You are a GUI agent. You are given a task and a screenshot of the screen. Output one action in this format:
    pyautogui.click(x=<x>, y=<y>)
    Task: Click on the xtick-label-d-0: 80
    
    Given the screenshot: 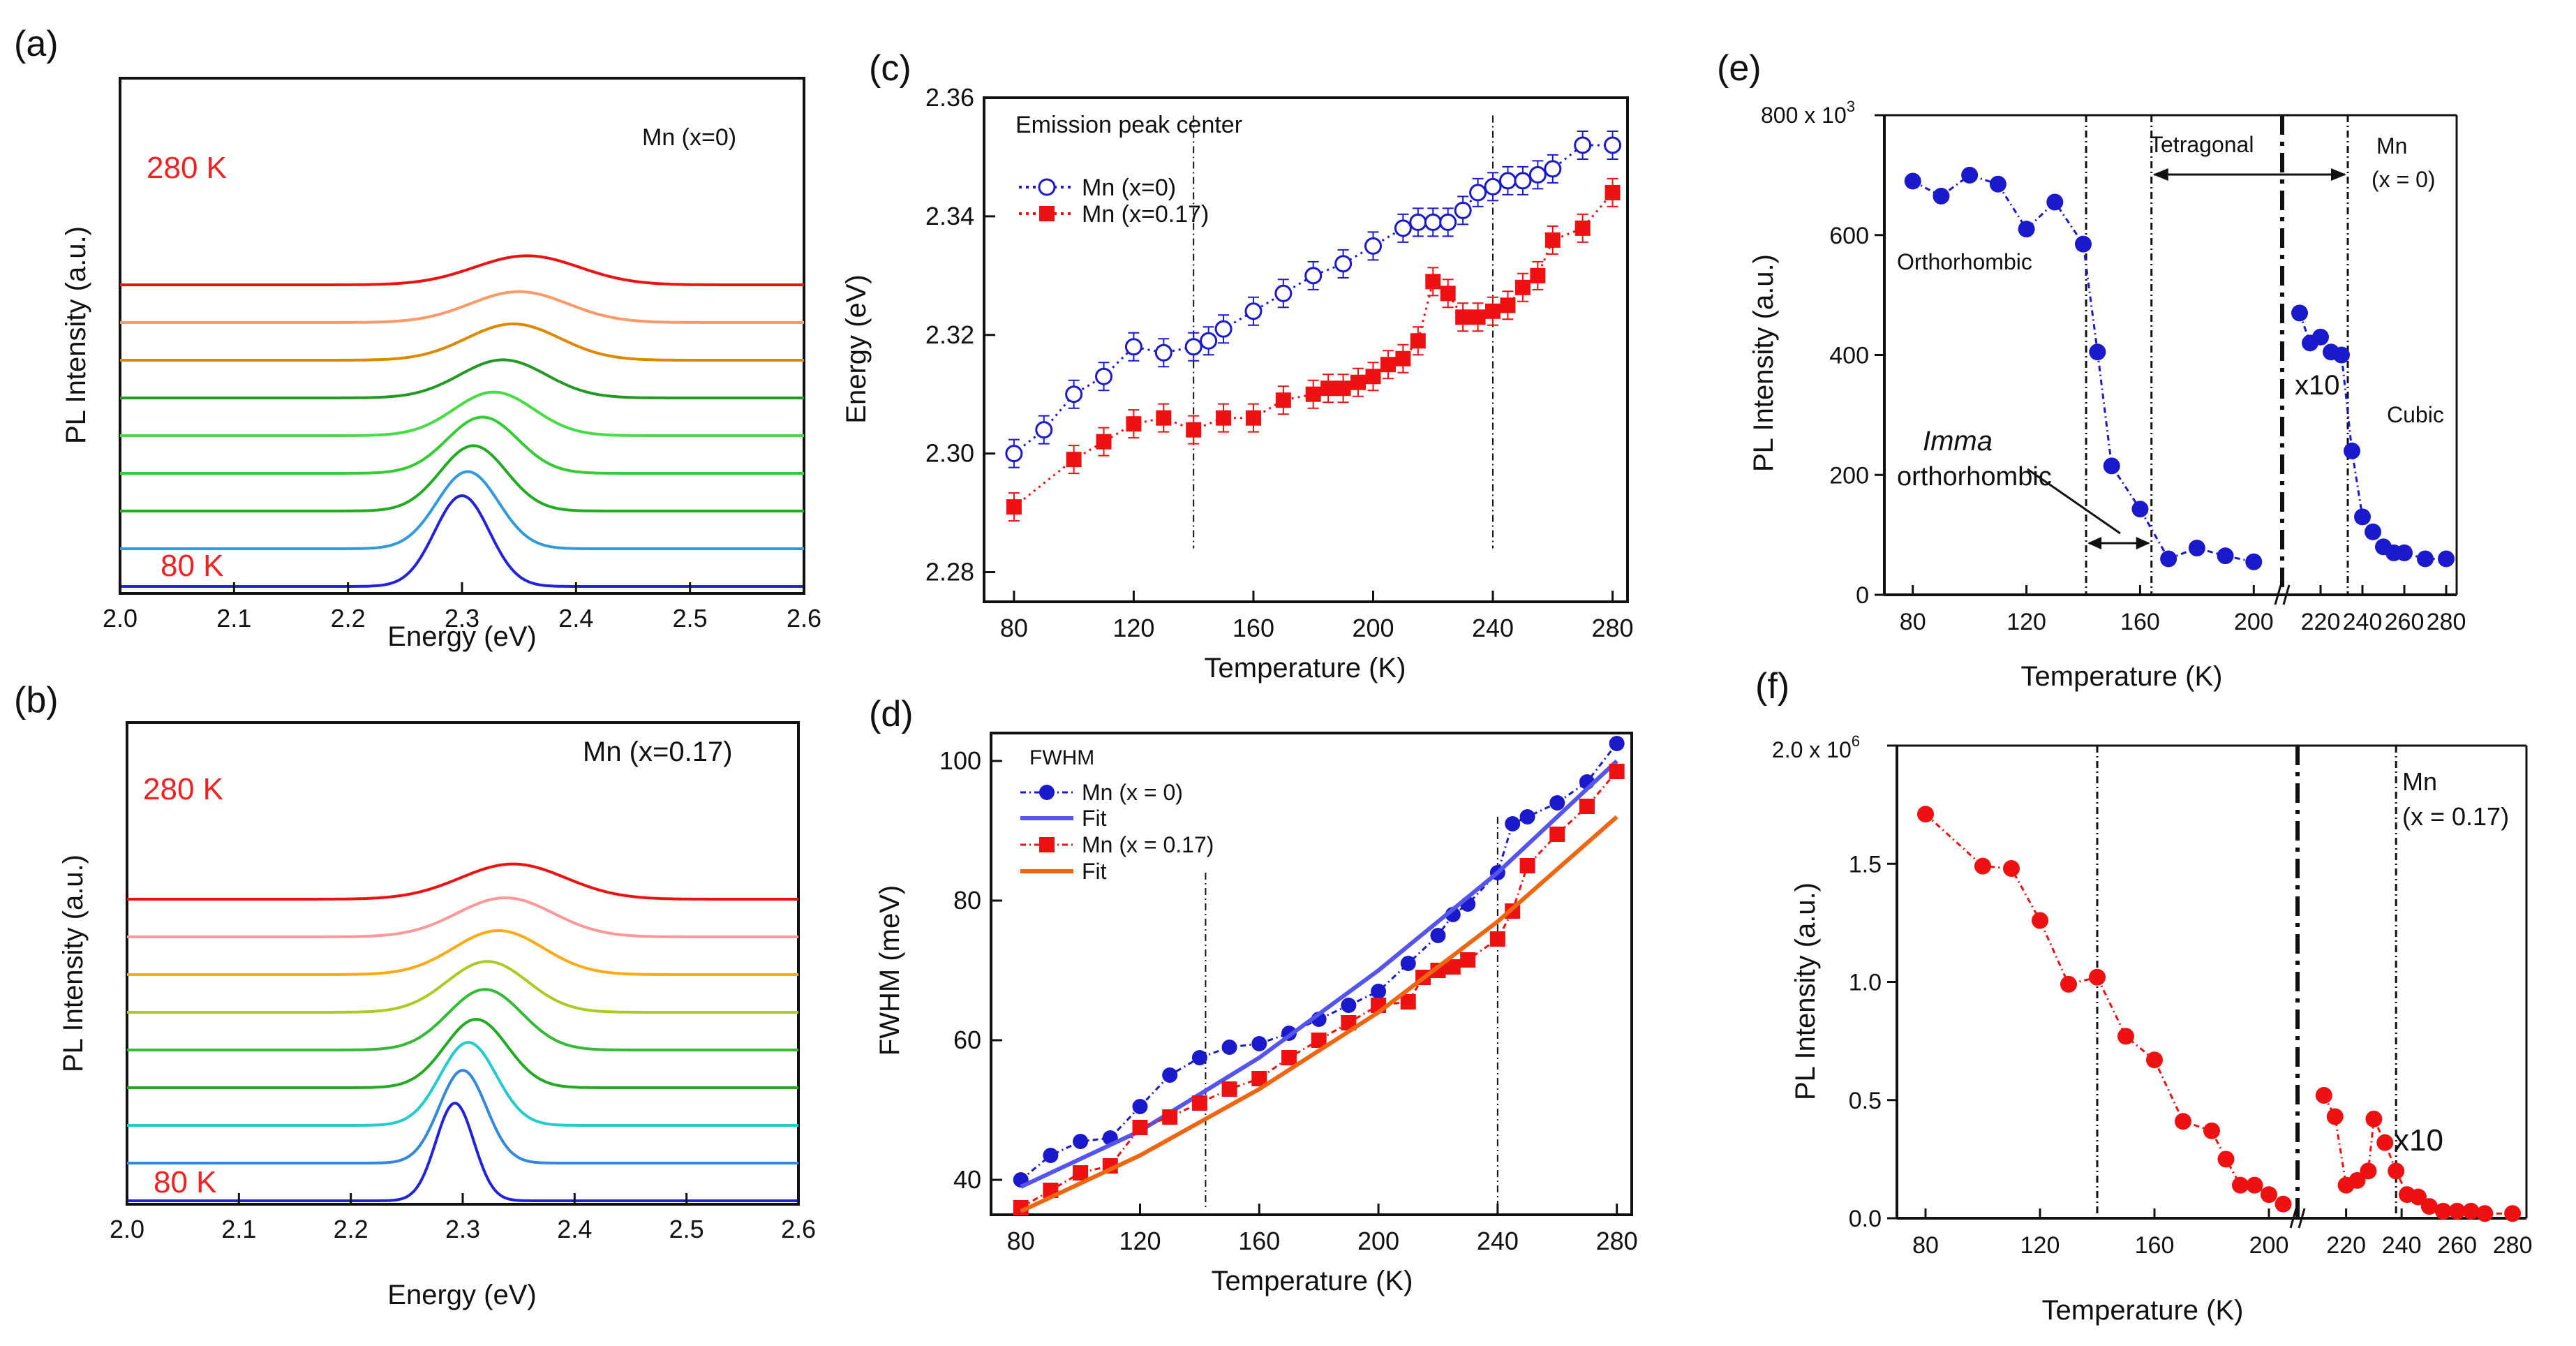 What is the action you would take?
    pyautogui.click(x=1021, y=1241)
    